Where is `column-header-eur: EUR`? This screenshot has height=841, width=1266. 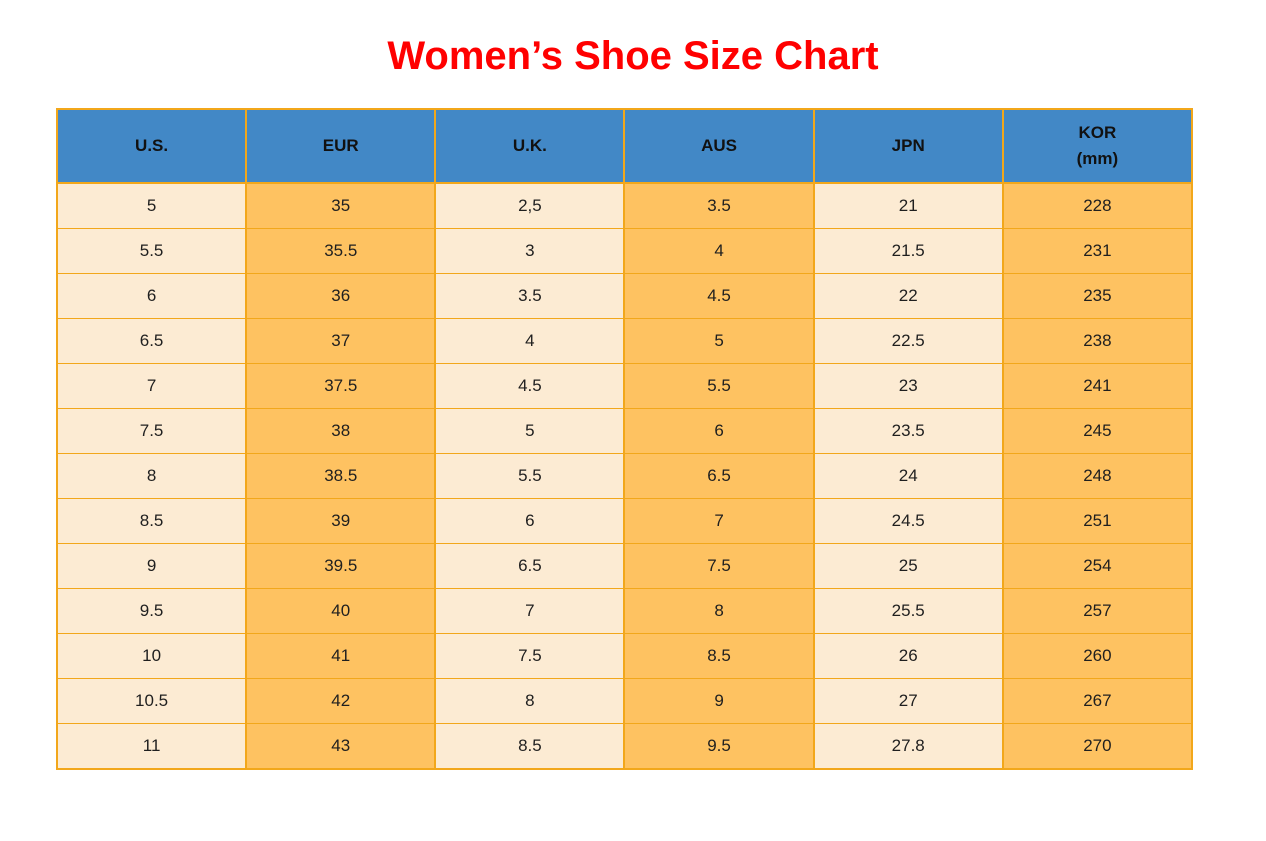 column-header-eur: EUR is located at coordinates (341, 146).